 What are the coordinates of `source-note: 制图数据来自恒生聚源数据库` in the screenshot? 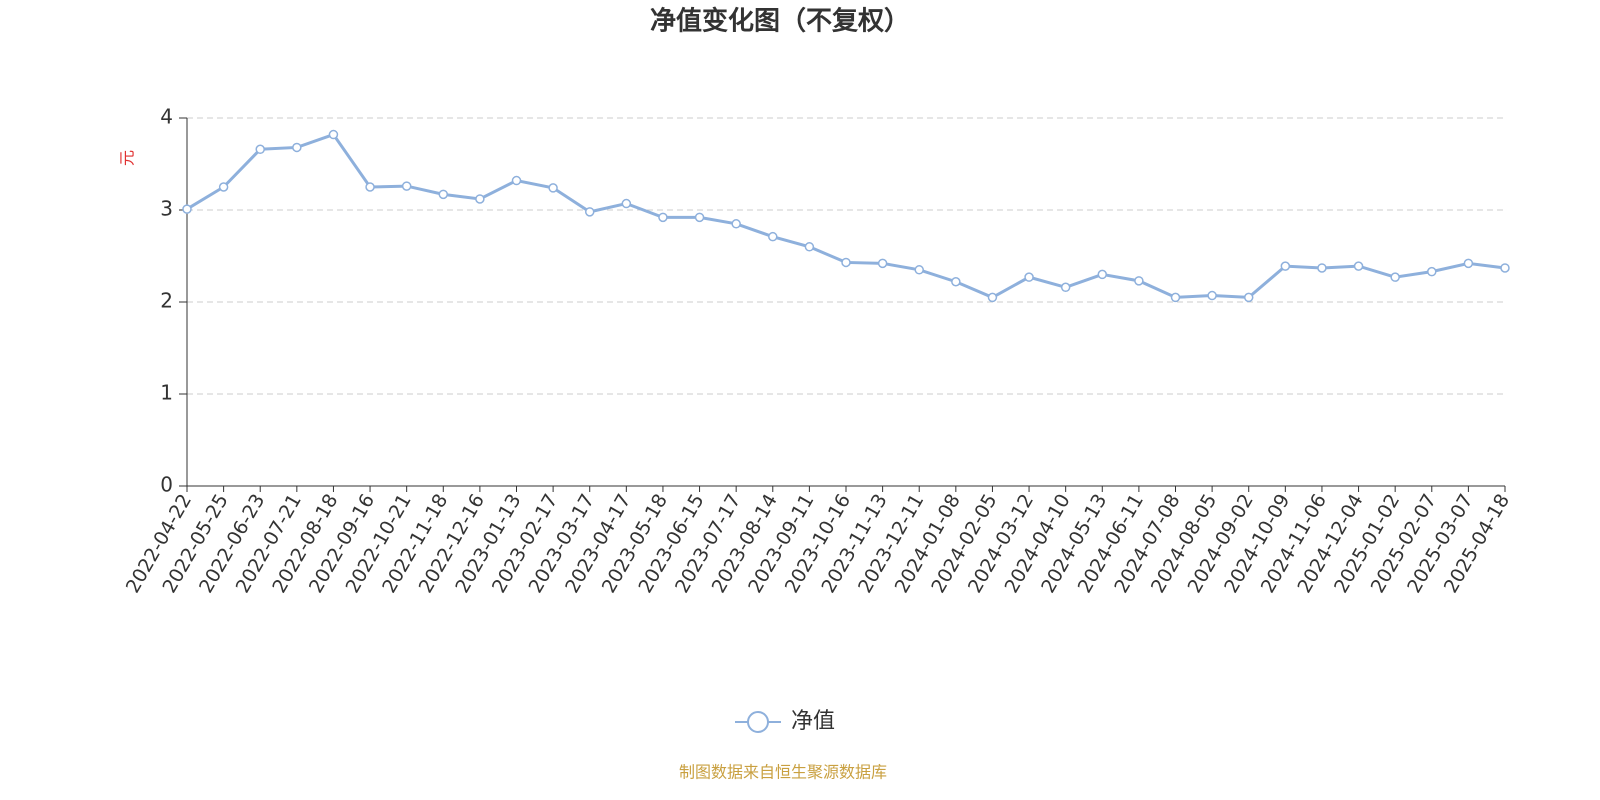 It's located at (783, 772).